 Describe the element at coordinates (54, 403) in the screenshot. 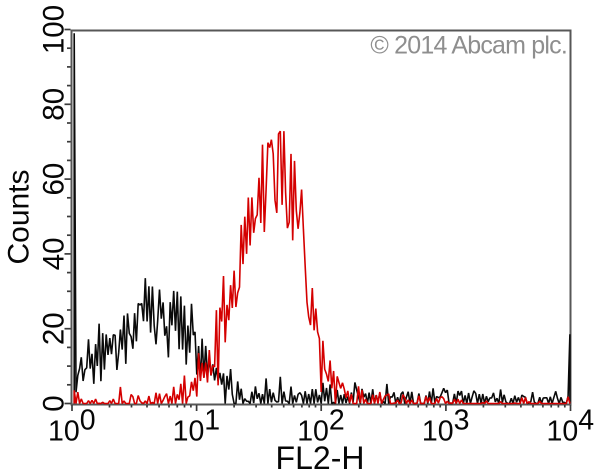

I see `svg-text: 0` at that location.